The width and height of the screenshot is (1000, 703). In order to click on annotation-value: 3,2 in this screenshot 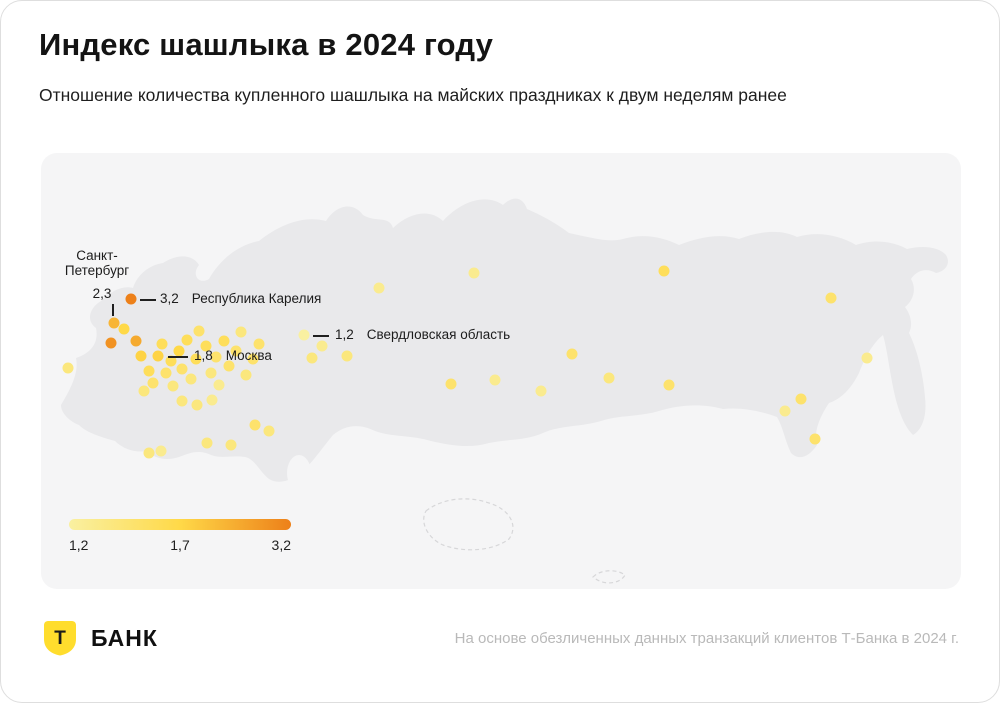, I will do `click(169, 298)`.